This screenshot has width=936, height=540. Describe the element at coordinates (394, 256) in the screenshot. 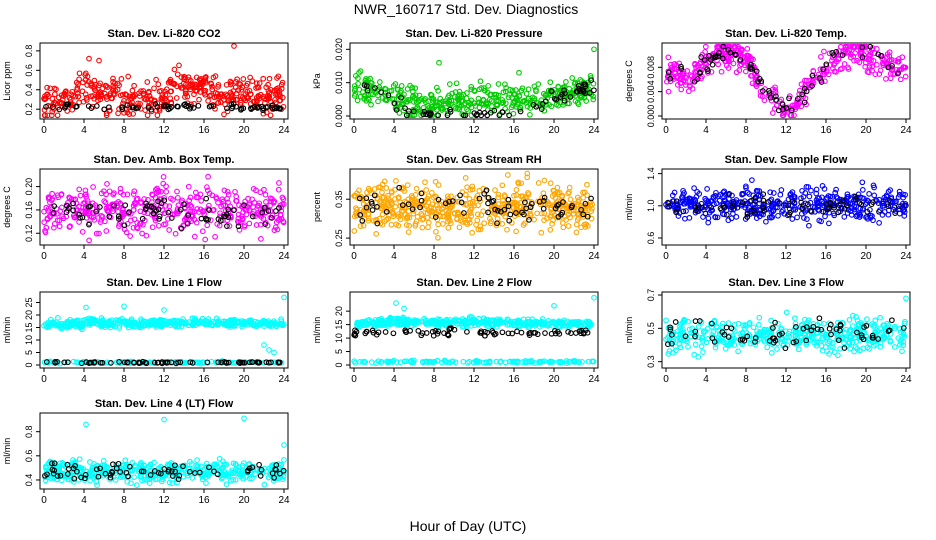

I see `x-tick-label: 4` at that location.